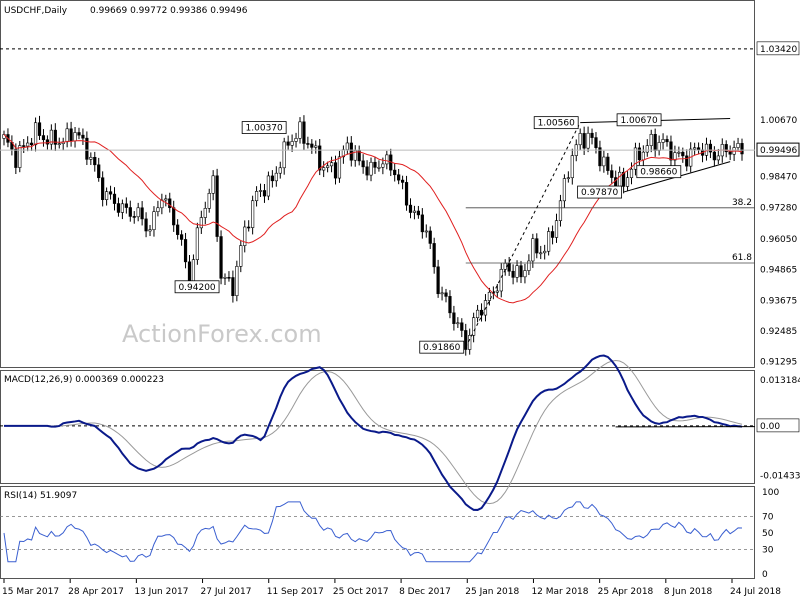 The height and width of the screenshot is (600, 800). Describe the element at coordinates (373, 532) in the screenshot. I see `rsi-line` at that location.